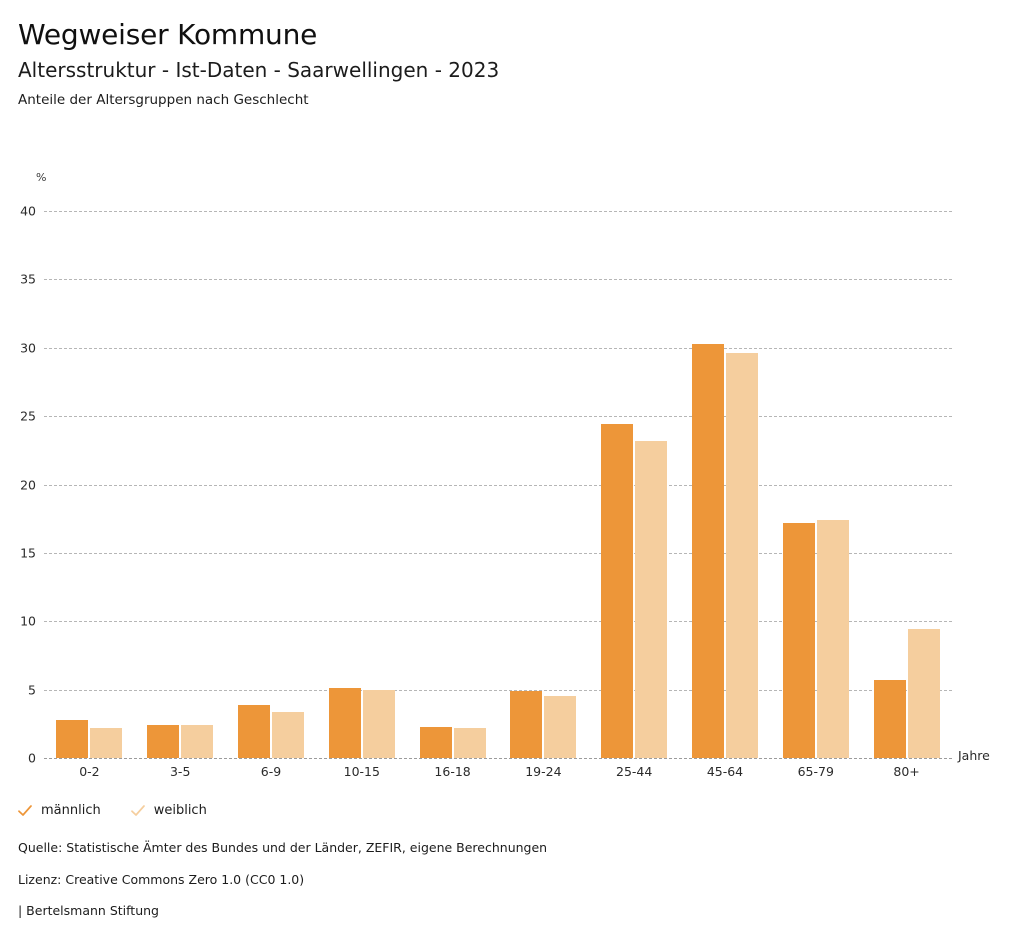 Image resolution: width=1024 pixels, height=946 pixels. What do you see at coordinates (18, 485) in the screenshot?
I see `y-axis-tick-labels: 0 5 10 15 20 25 30 35 40` at bounding box center [18, 485].